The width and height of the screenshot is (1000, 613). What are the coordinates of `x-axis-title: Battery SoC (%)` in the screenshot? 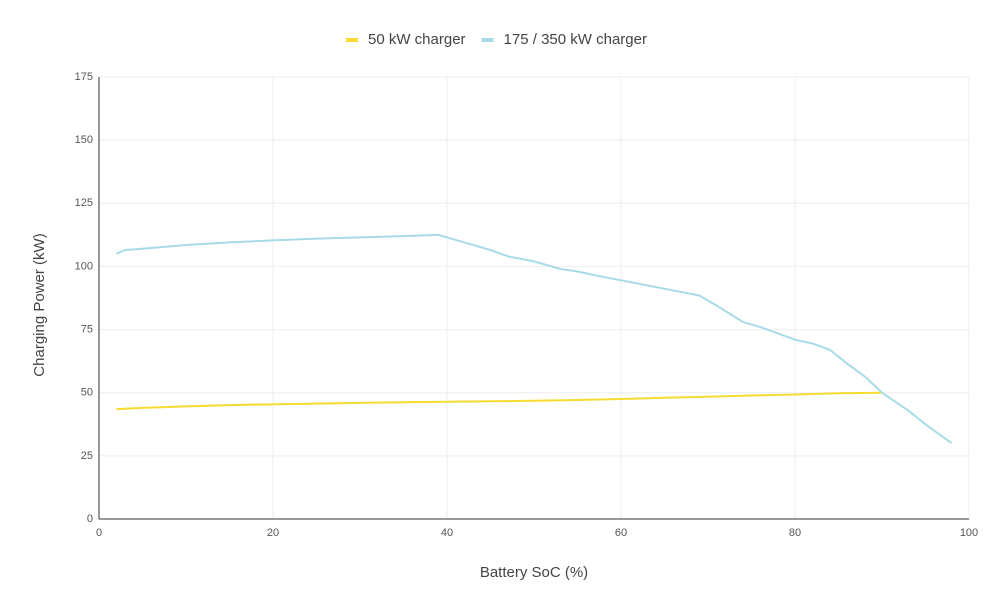 It's located at (534, 572).